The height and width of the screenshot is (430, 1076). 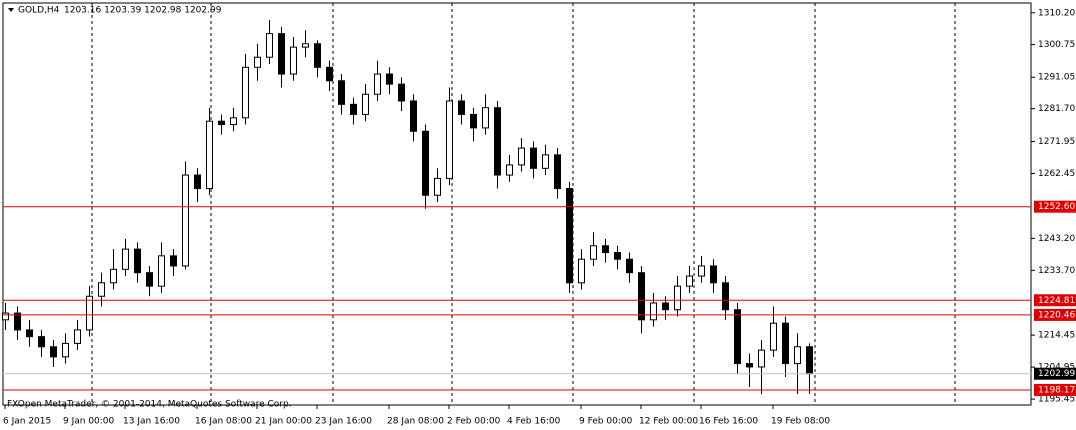 I want to click on menu-triangle, so click(x=11, y=10).